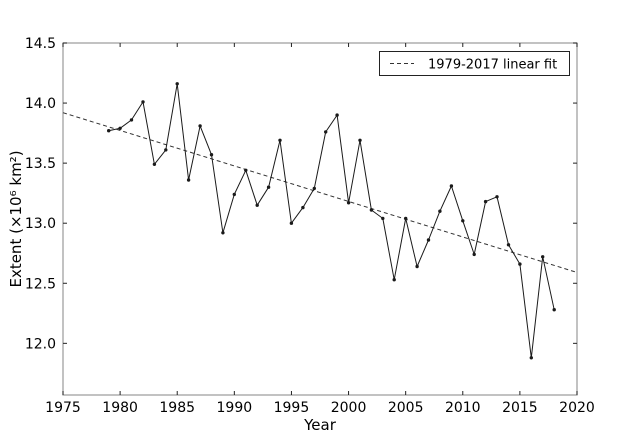  What do you see at coordinates (40, 344) in the screenshot?
I see `y-tick-label: 12.0` at bounding box center [40, 344].